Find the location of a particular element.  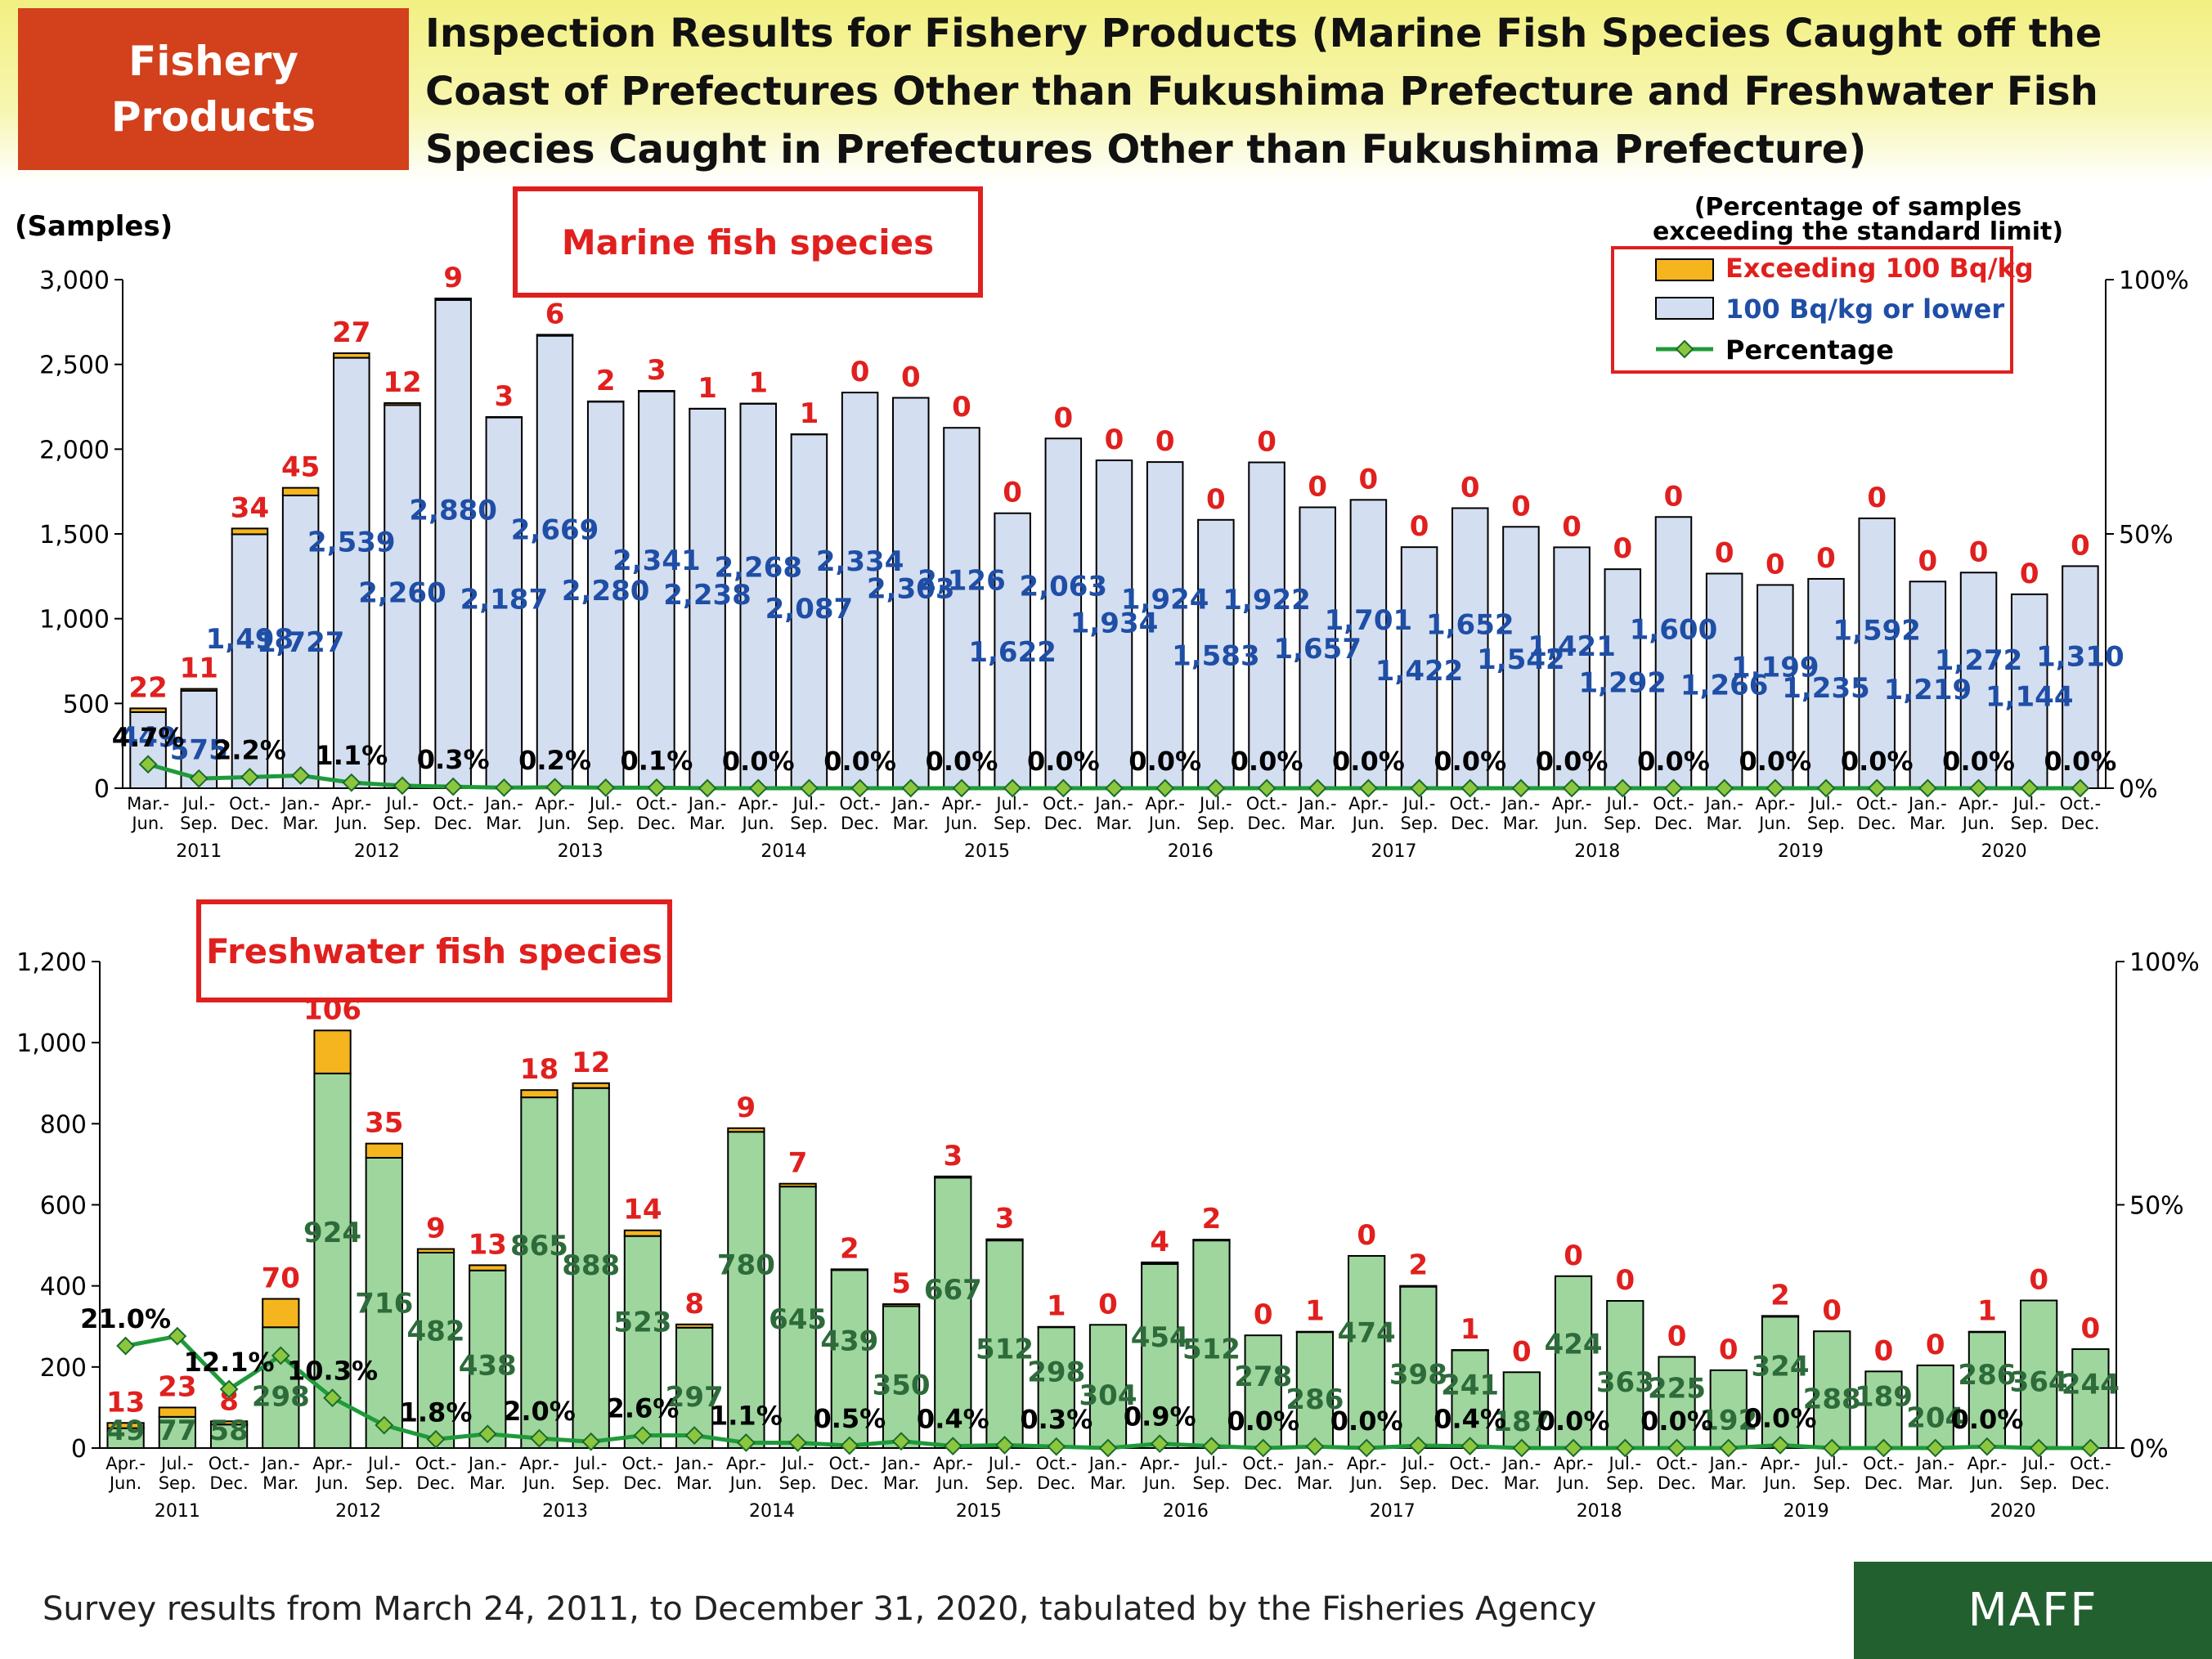

below-limit-label: 2,539 is located at coordinates (351, 542).